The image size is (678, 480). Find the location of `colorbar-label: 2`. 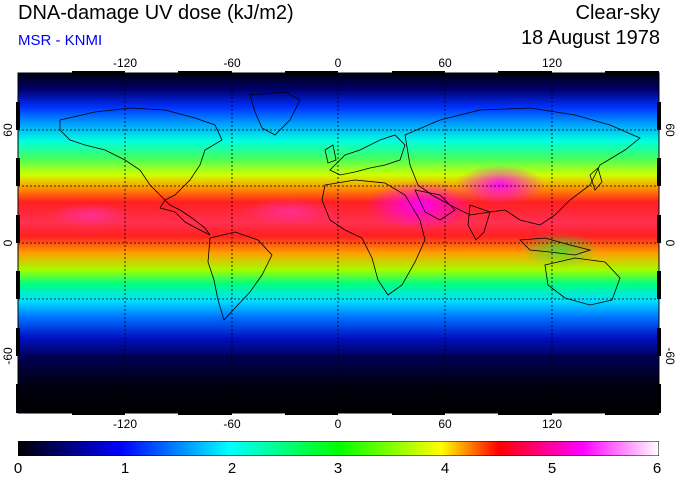

colorbar-label: 2 is located at coordinates (232, 468).